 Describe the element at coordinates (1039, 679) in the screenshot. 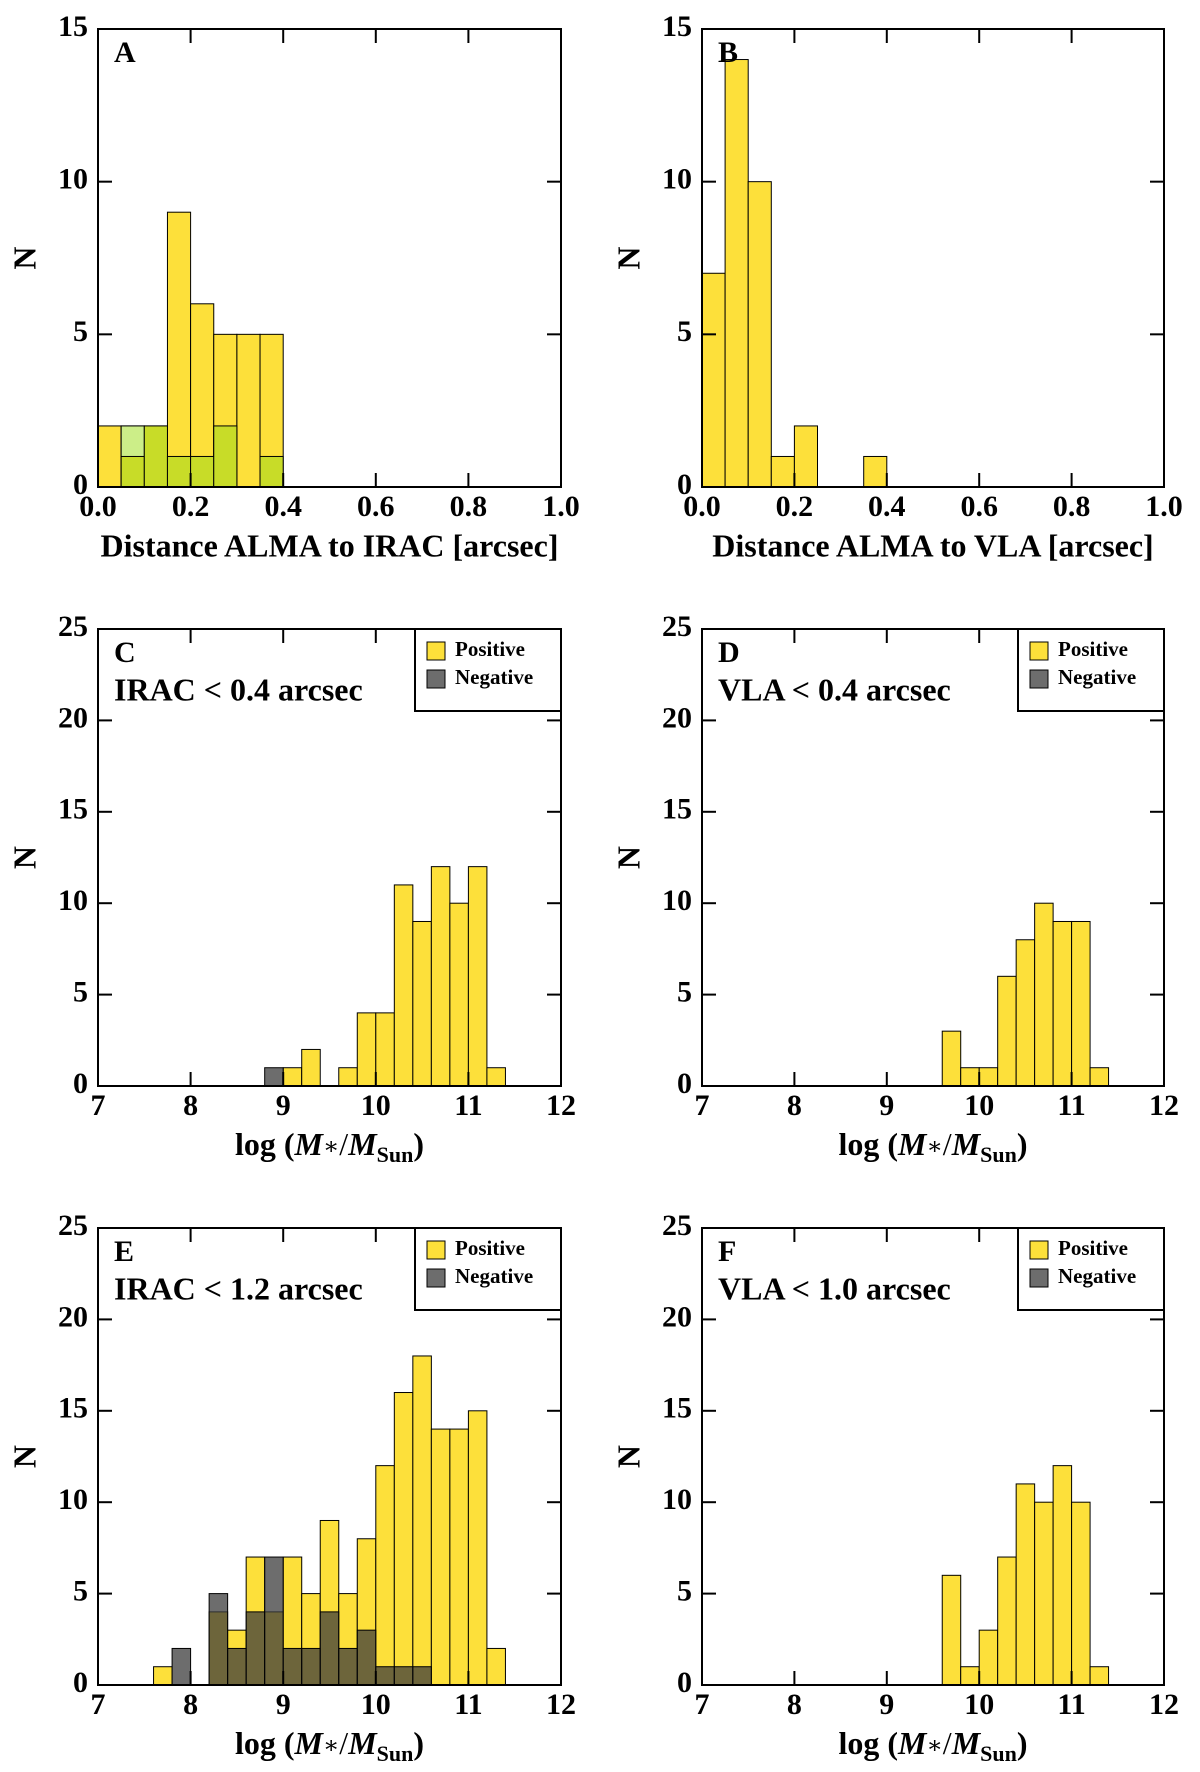

I see `legend-swatch` at that location.